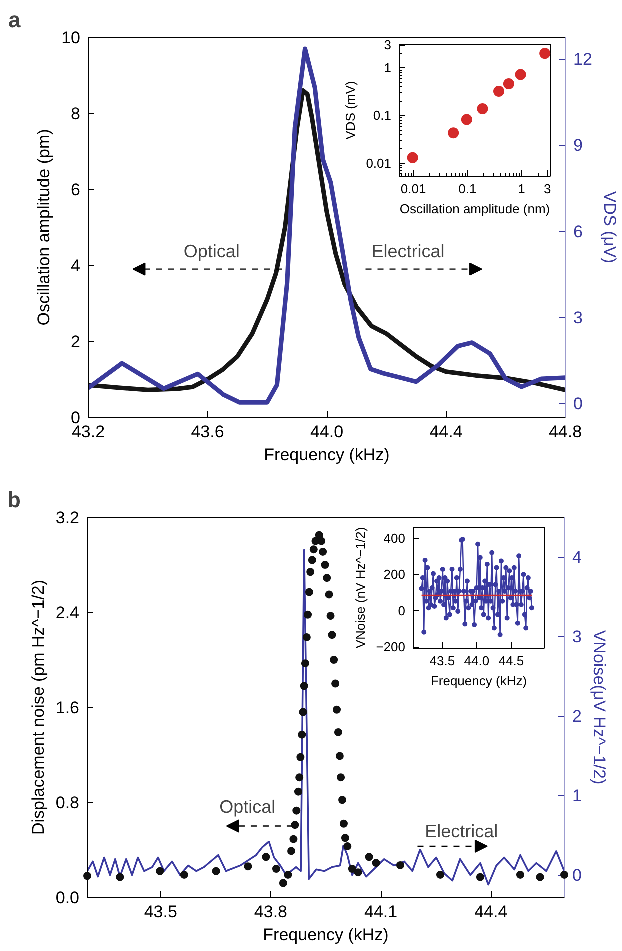  What do you see at coordinates (599, 707) in the screenshot?
I see `y2-axis-title: VNoise(μV Hz^−1/2)` at bounding box center [599, 707].